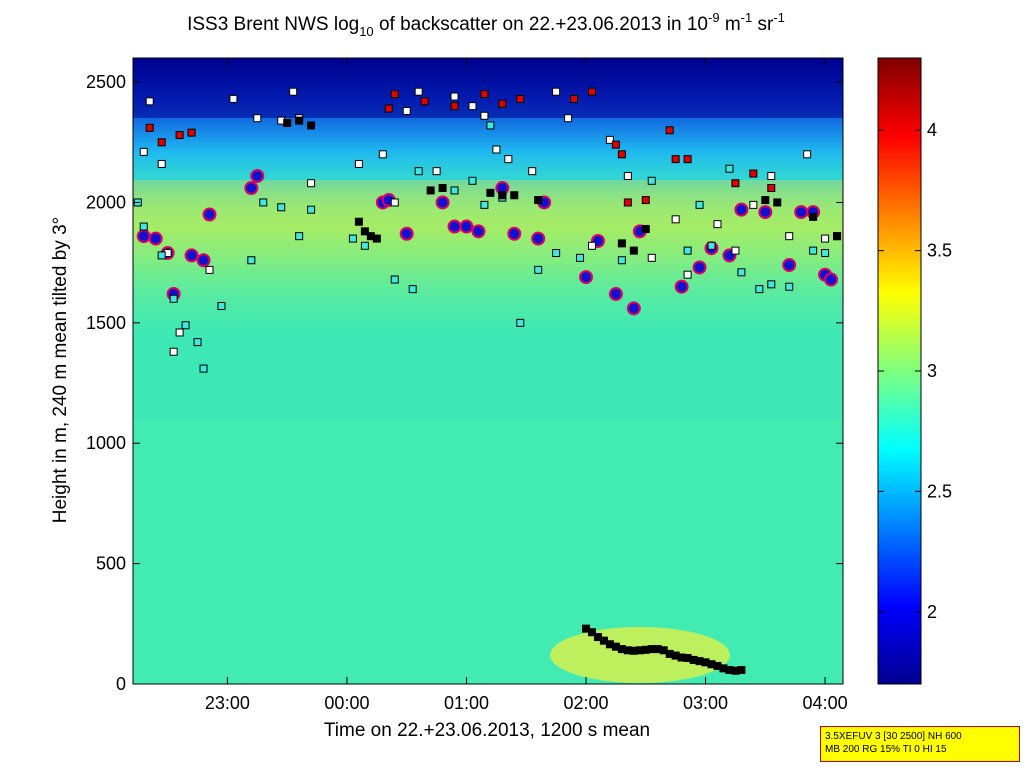 This screenshot has height=767, width=1023. I want to click on info-line-2: MB 200 RG 15% TI 0 HI 15, so click(886, 749).